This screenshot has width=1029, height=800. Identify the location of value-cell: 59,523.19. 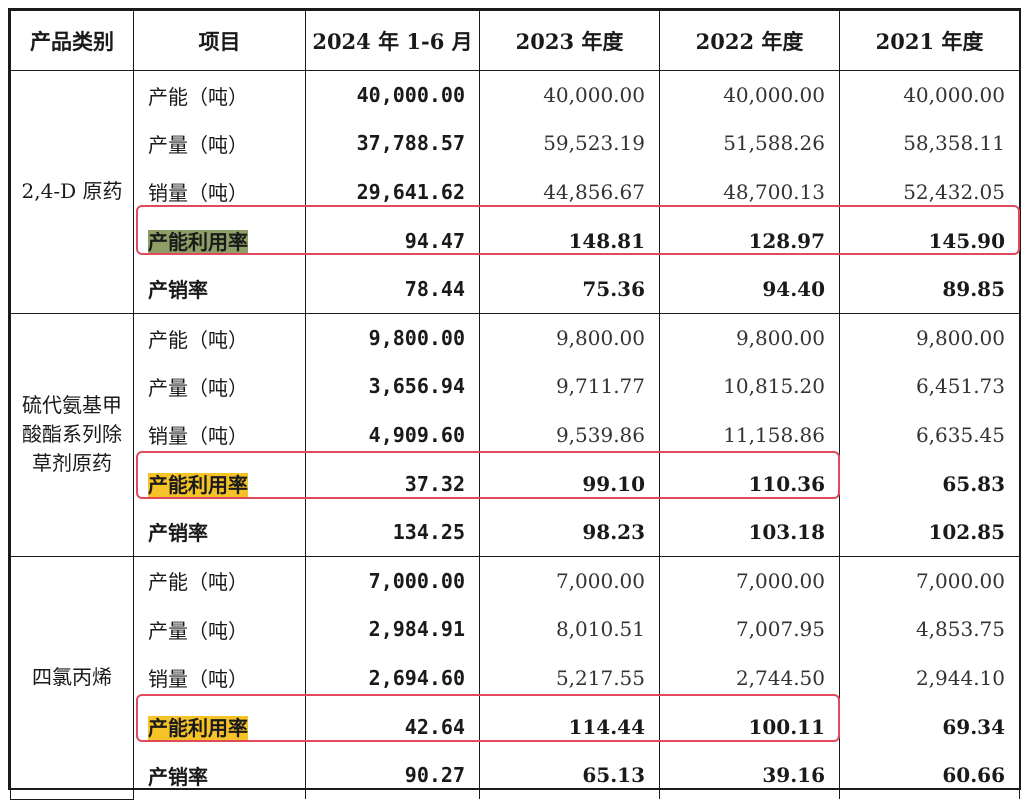
(569, 143).